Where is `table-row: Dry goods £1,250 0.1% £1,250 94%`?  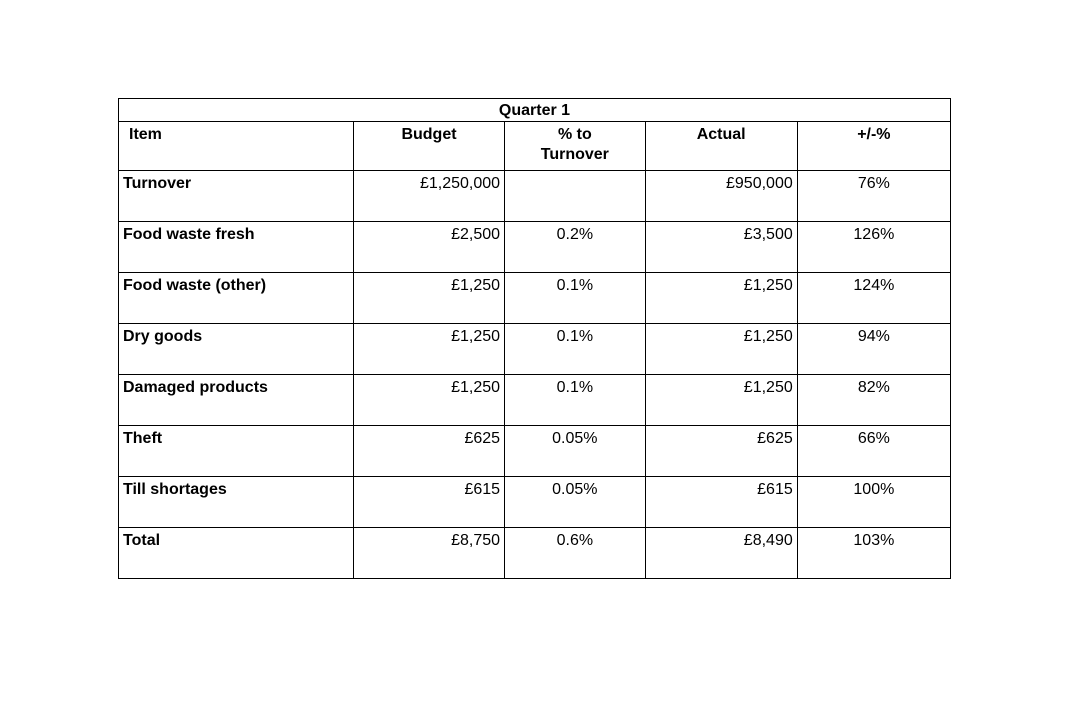
table-row: Dry goods £1,250 0.1% £1,250 94% is located at coordinates (535, 349).